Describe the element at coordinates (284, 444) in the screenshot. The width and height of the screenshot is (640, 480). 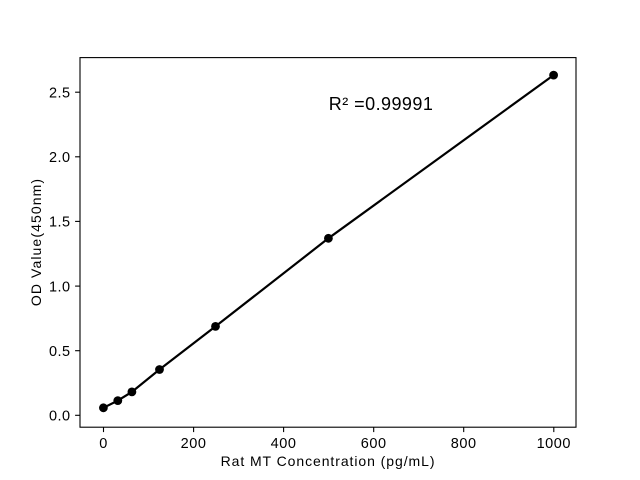
I see `svg-text: 400` at that location.